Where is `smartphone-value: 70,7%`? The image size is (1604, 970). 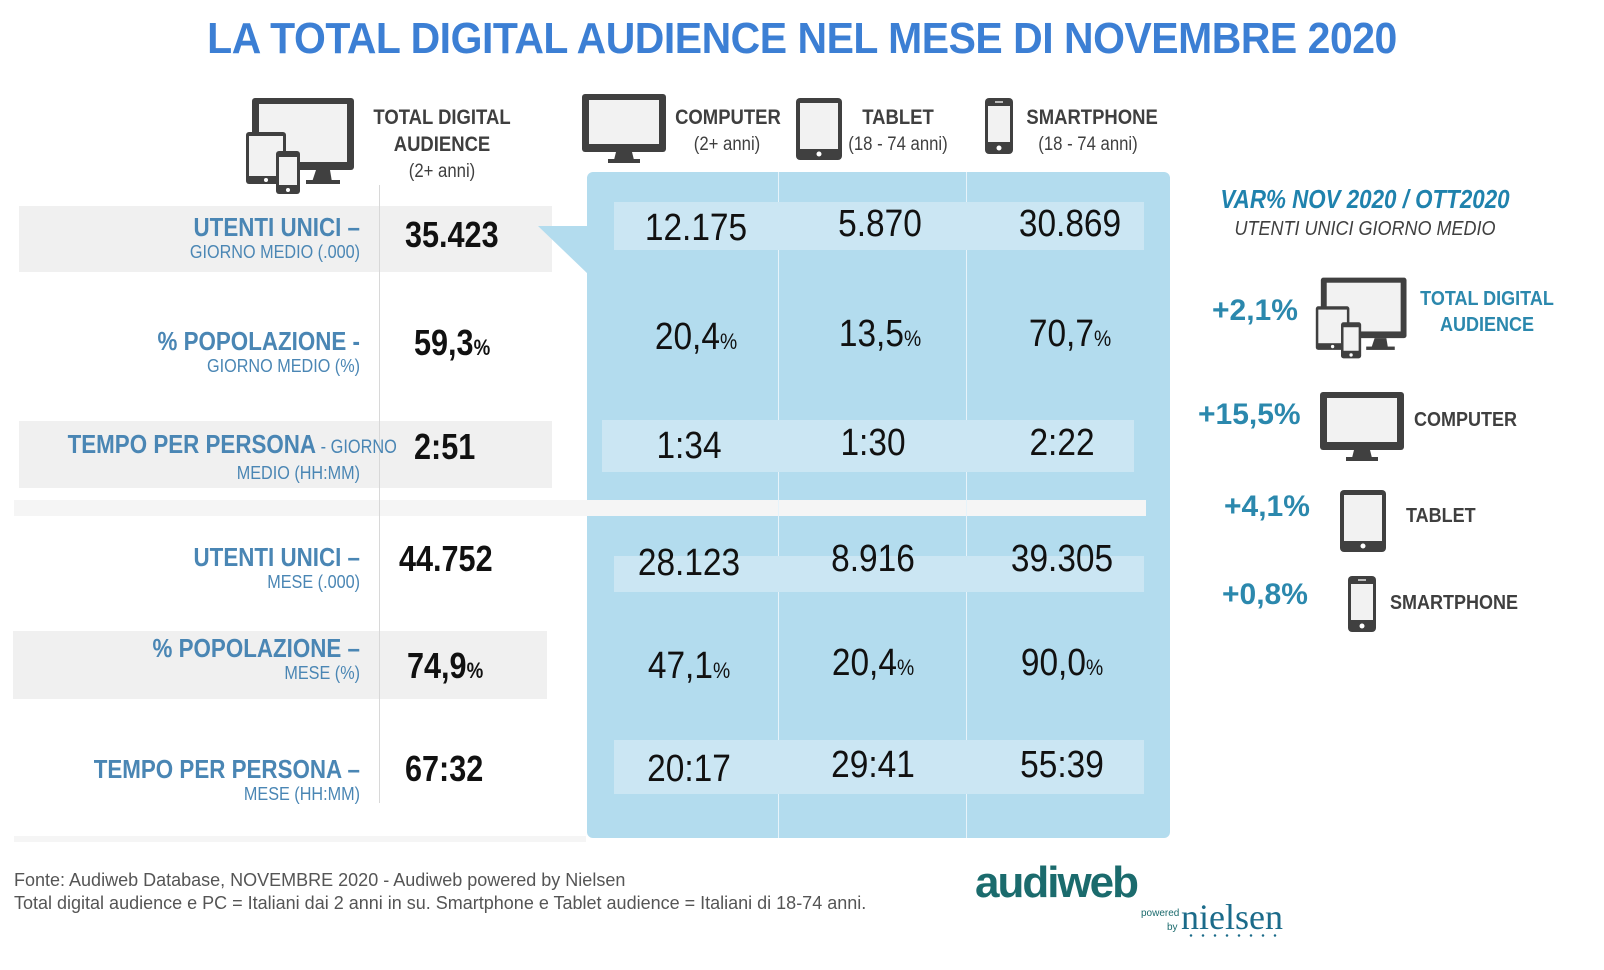 smartphone-value: 70,7% is located at coordinates (1070, 334).